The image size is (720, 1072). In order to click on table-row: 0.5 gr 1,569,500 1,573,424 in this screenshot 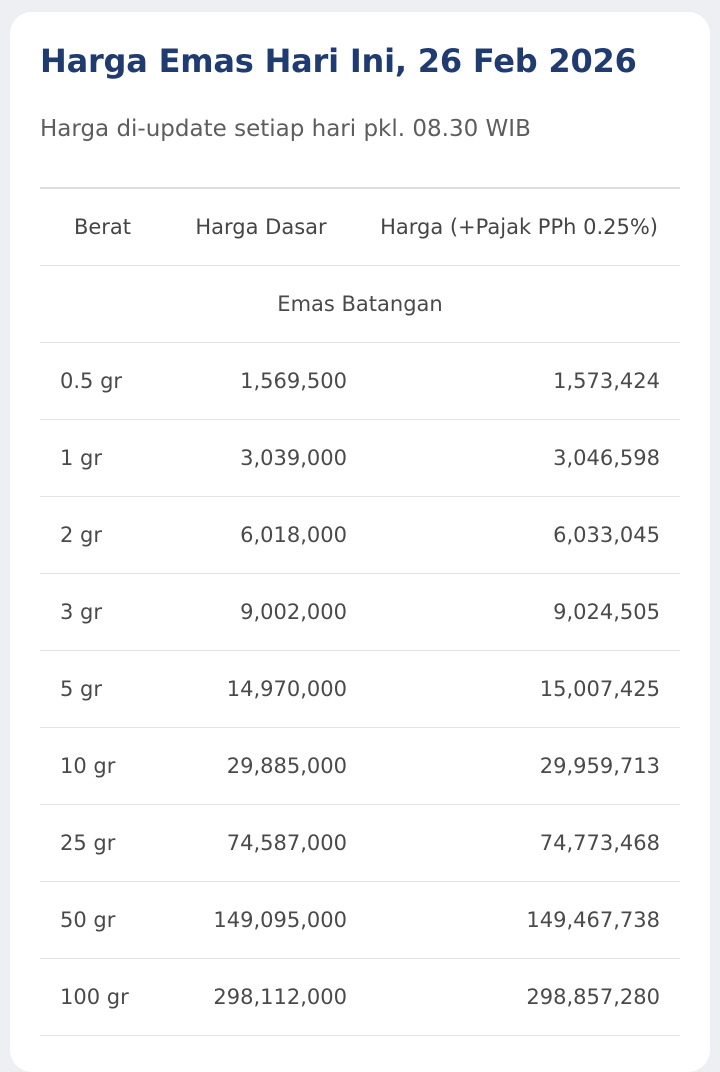, I will do `click(360, 380)`.